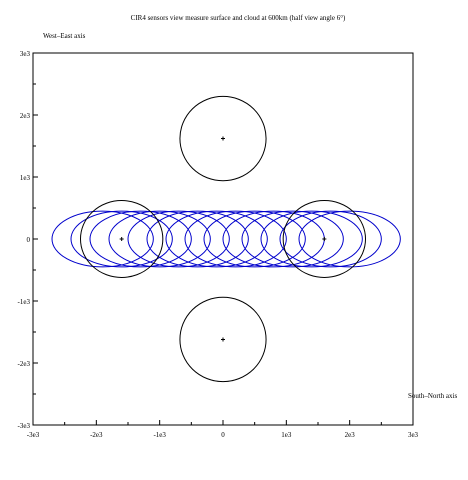 Image resolution: width=468 pixels, height=480 pixels. I want to click on y-tick-label: 1e3, so click(25, 178).